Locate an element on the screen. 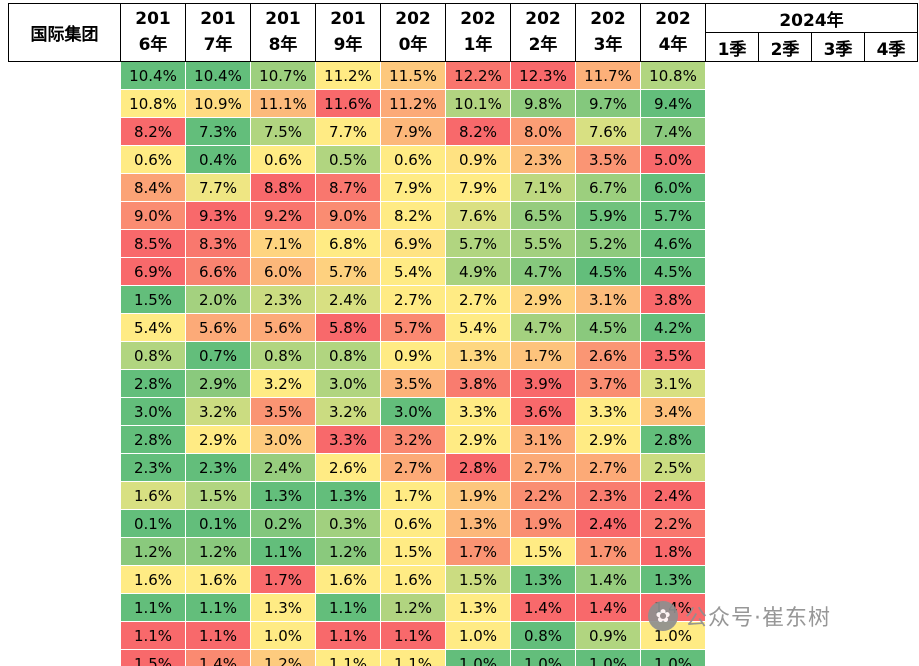 This screenshot has width=919, height=666. heat-cell: 8.5% is located at coordinates (153, 243).